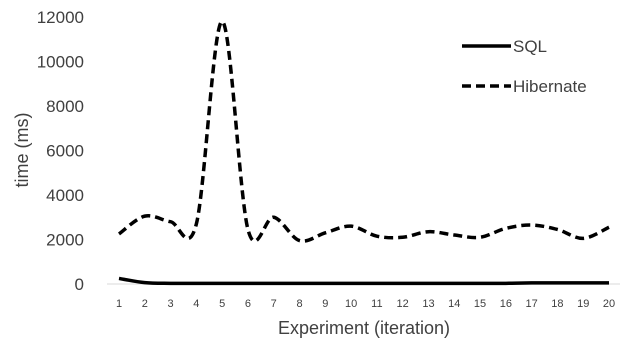 The image size is (627, 342). Describe the element at coordinates (65, 151) in the screenshot. I see `y-tick-label: 6000` at that location.